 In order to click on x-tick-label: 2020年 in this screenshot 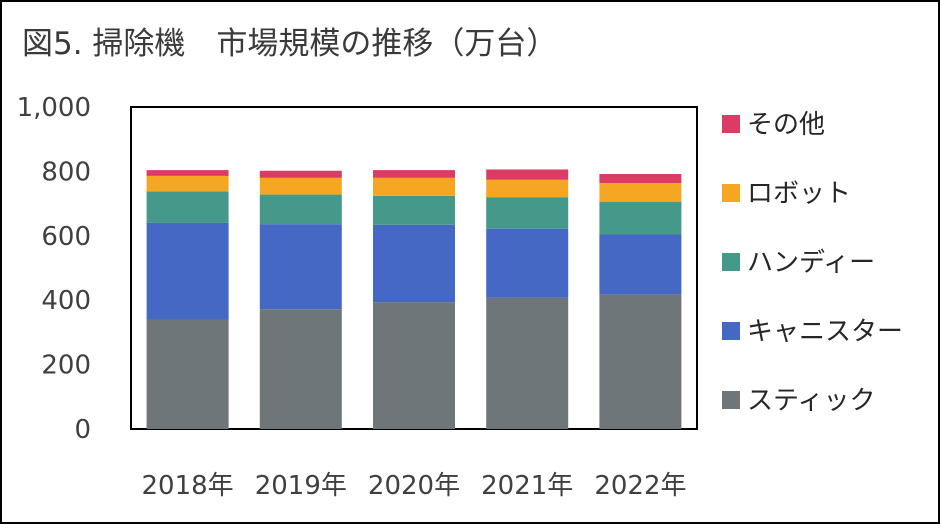, I will do `click(414, 486)`.